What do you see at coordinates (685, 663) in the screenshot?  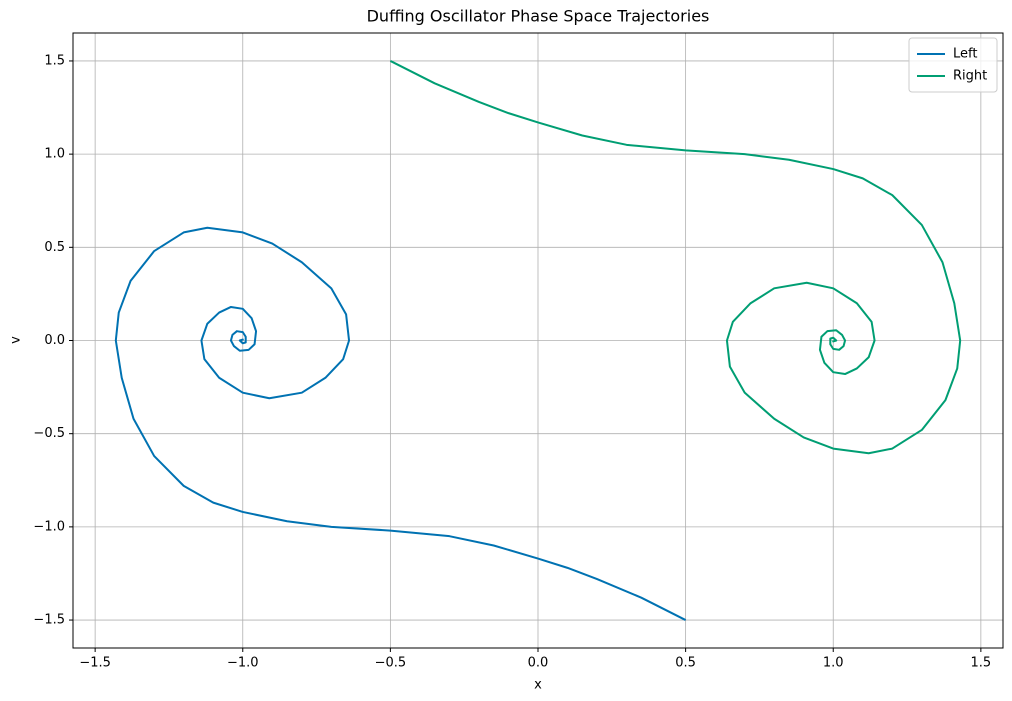 I see `x-tick-label: 0.5` at bounding box center [685, 663].